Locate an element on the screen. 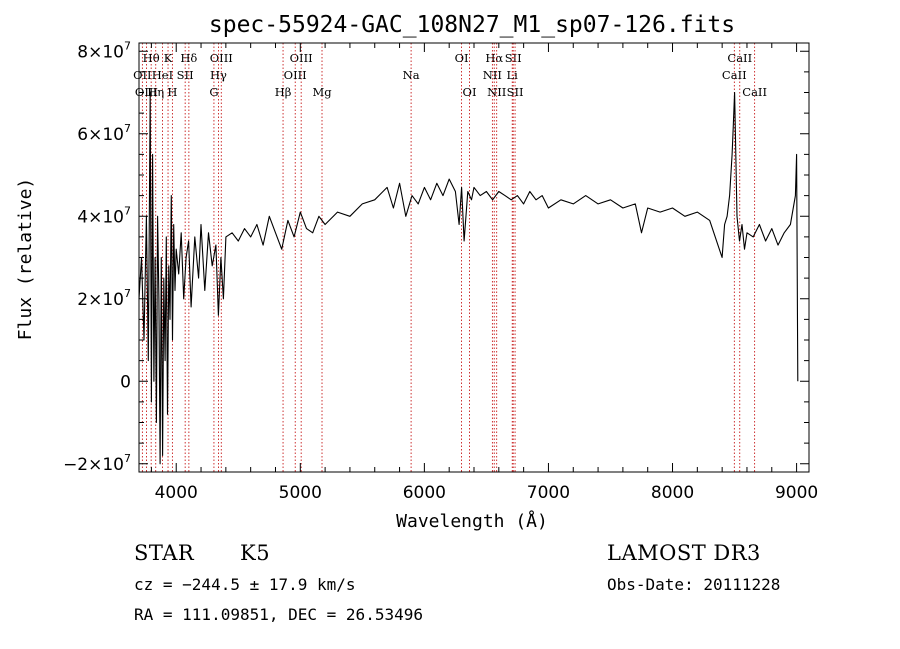 The image size is (900, 649). object-type: STAR is located at coordinates (164, 553).